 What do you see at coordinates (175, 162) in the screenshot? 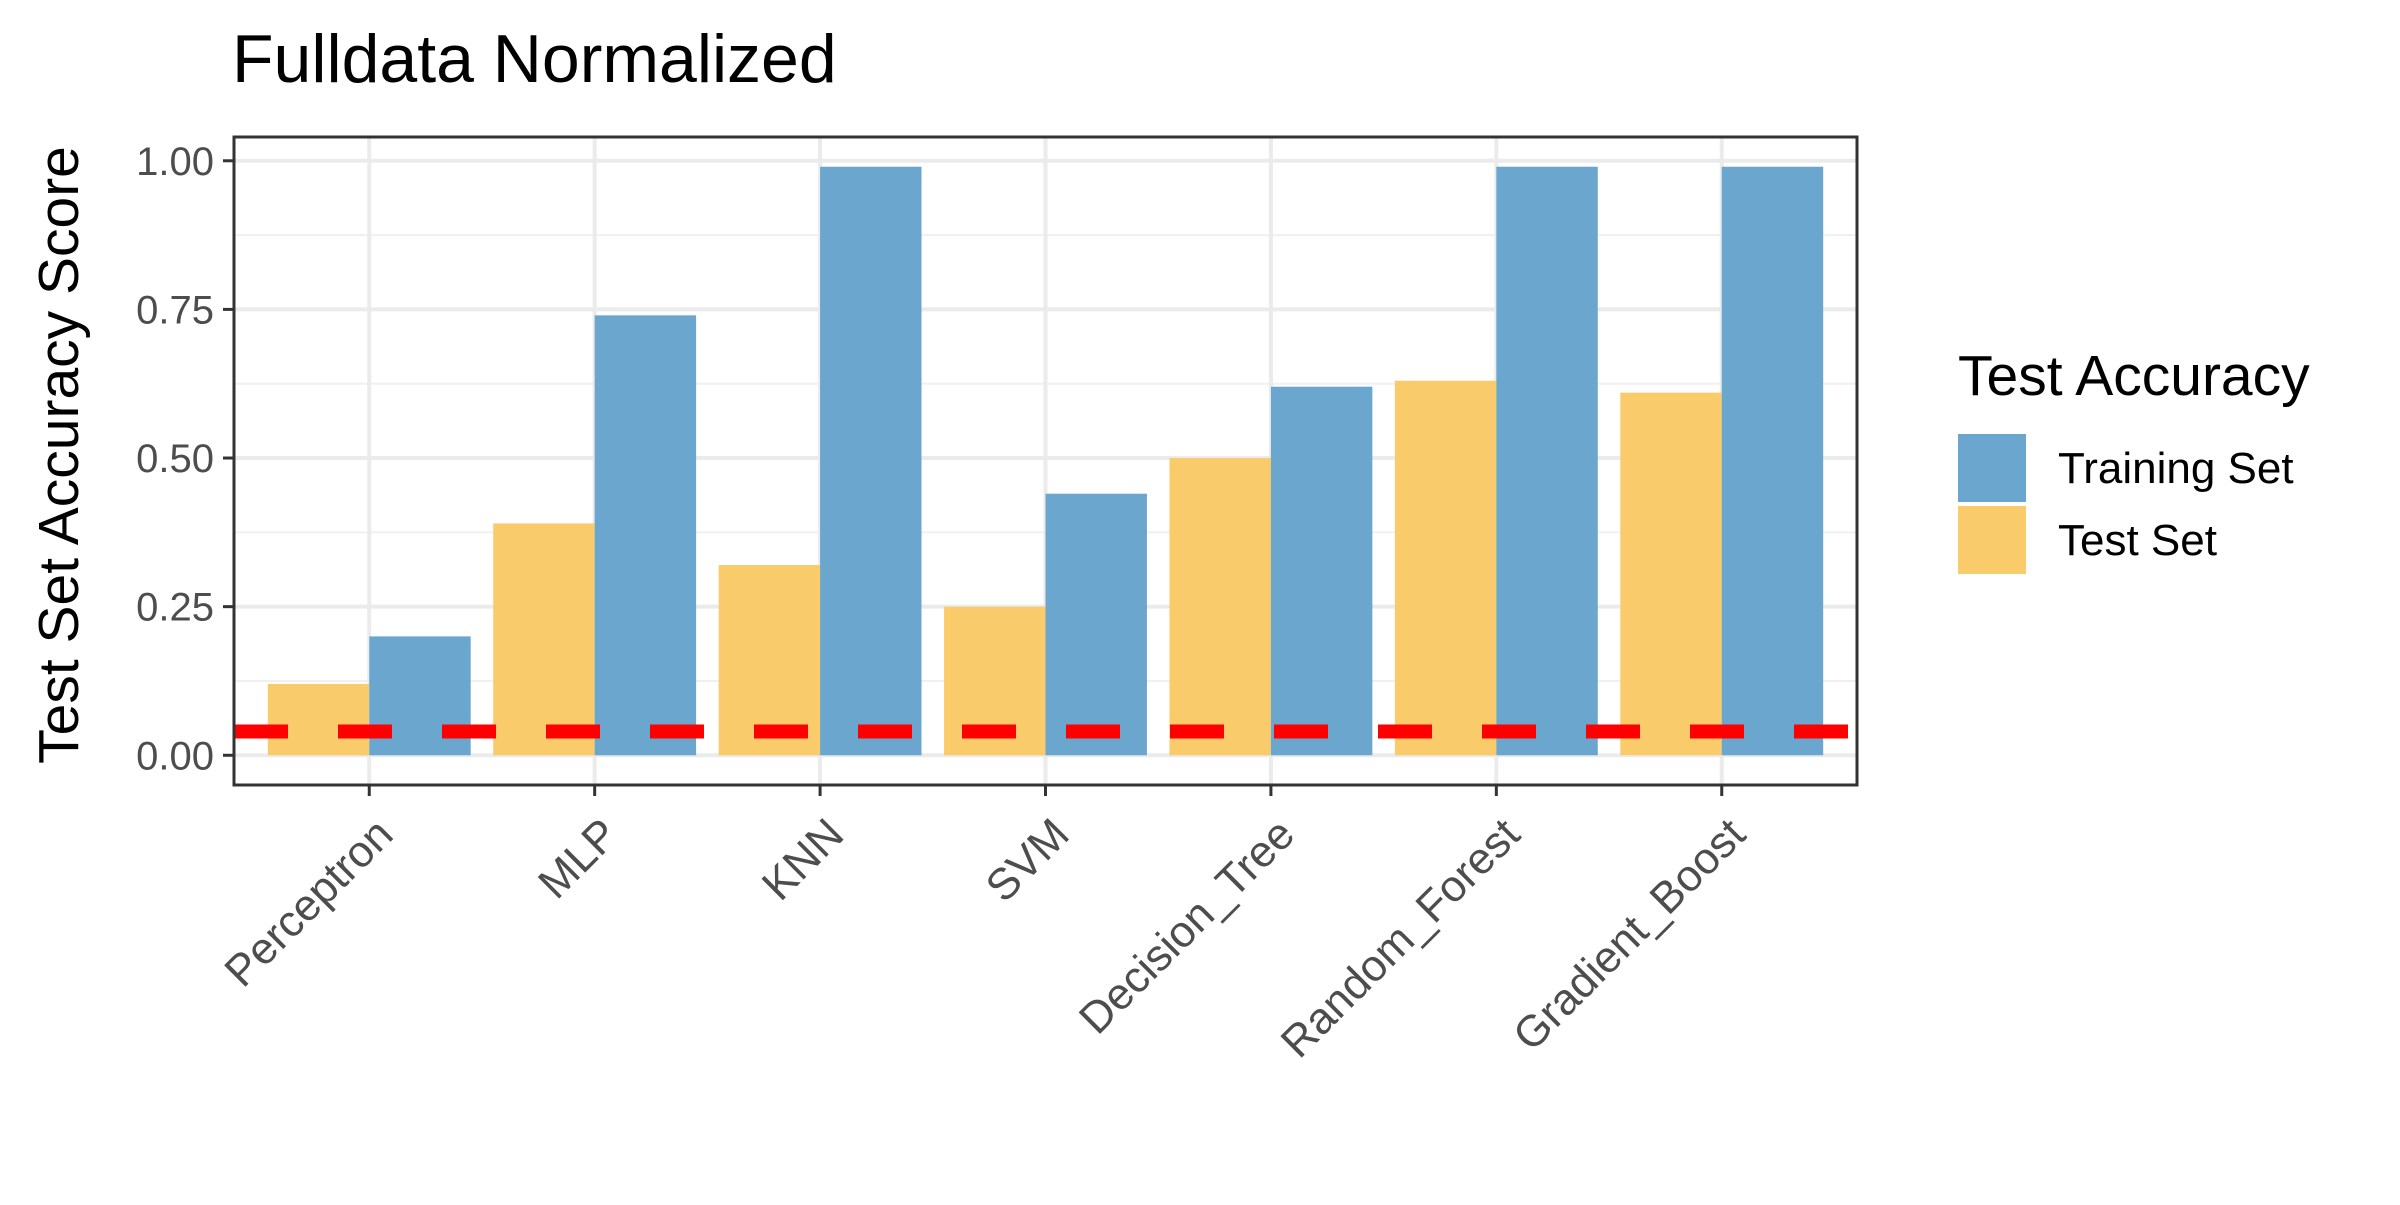
I see `y-tick-label: 1.00` at bounding box center [175, 162].